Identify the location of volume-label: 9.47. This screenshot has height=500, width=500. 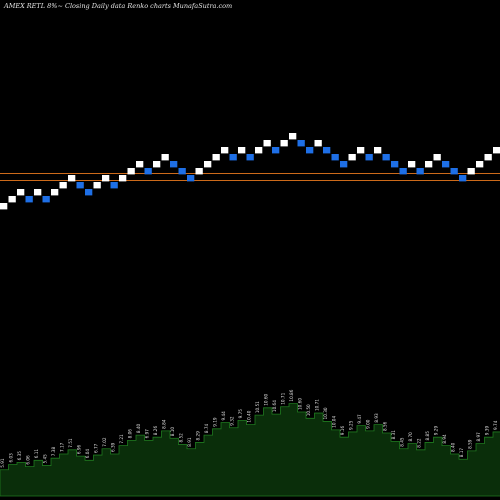
(359, 419).